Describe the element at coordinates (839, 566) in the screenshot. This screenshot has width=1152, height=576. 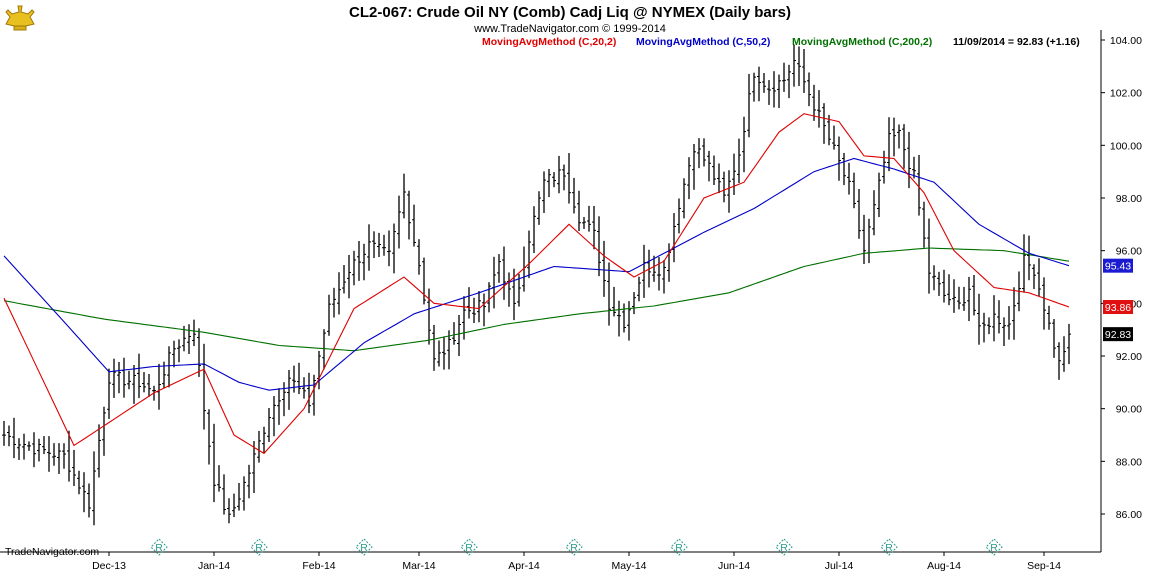
I see `time-tick-label: Jul-14` at that location.